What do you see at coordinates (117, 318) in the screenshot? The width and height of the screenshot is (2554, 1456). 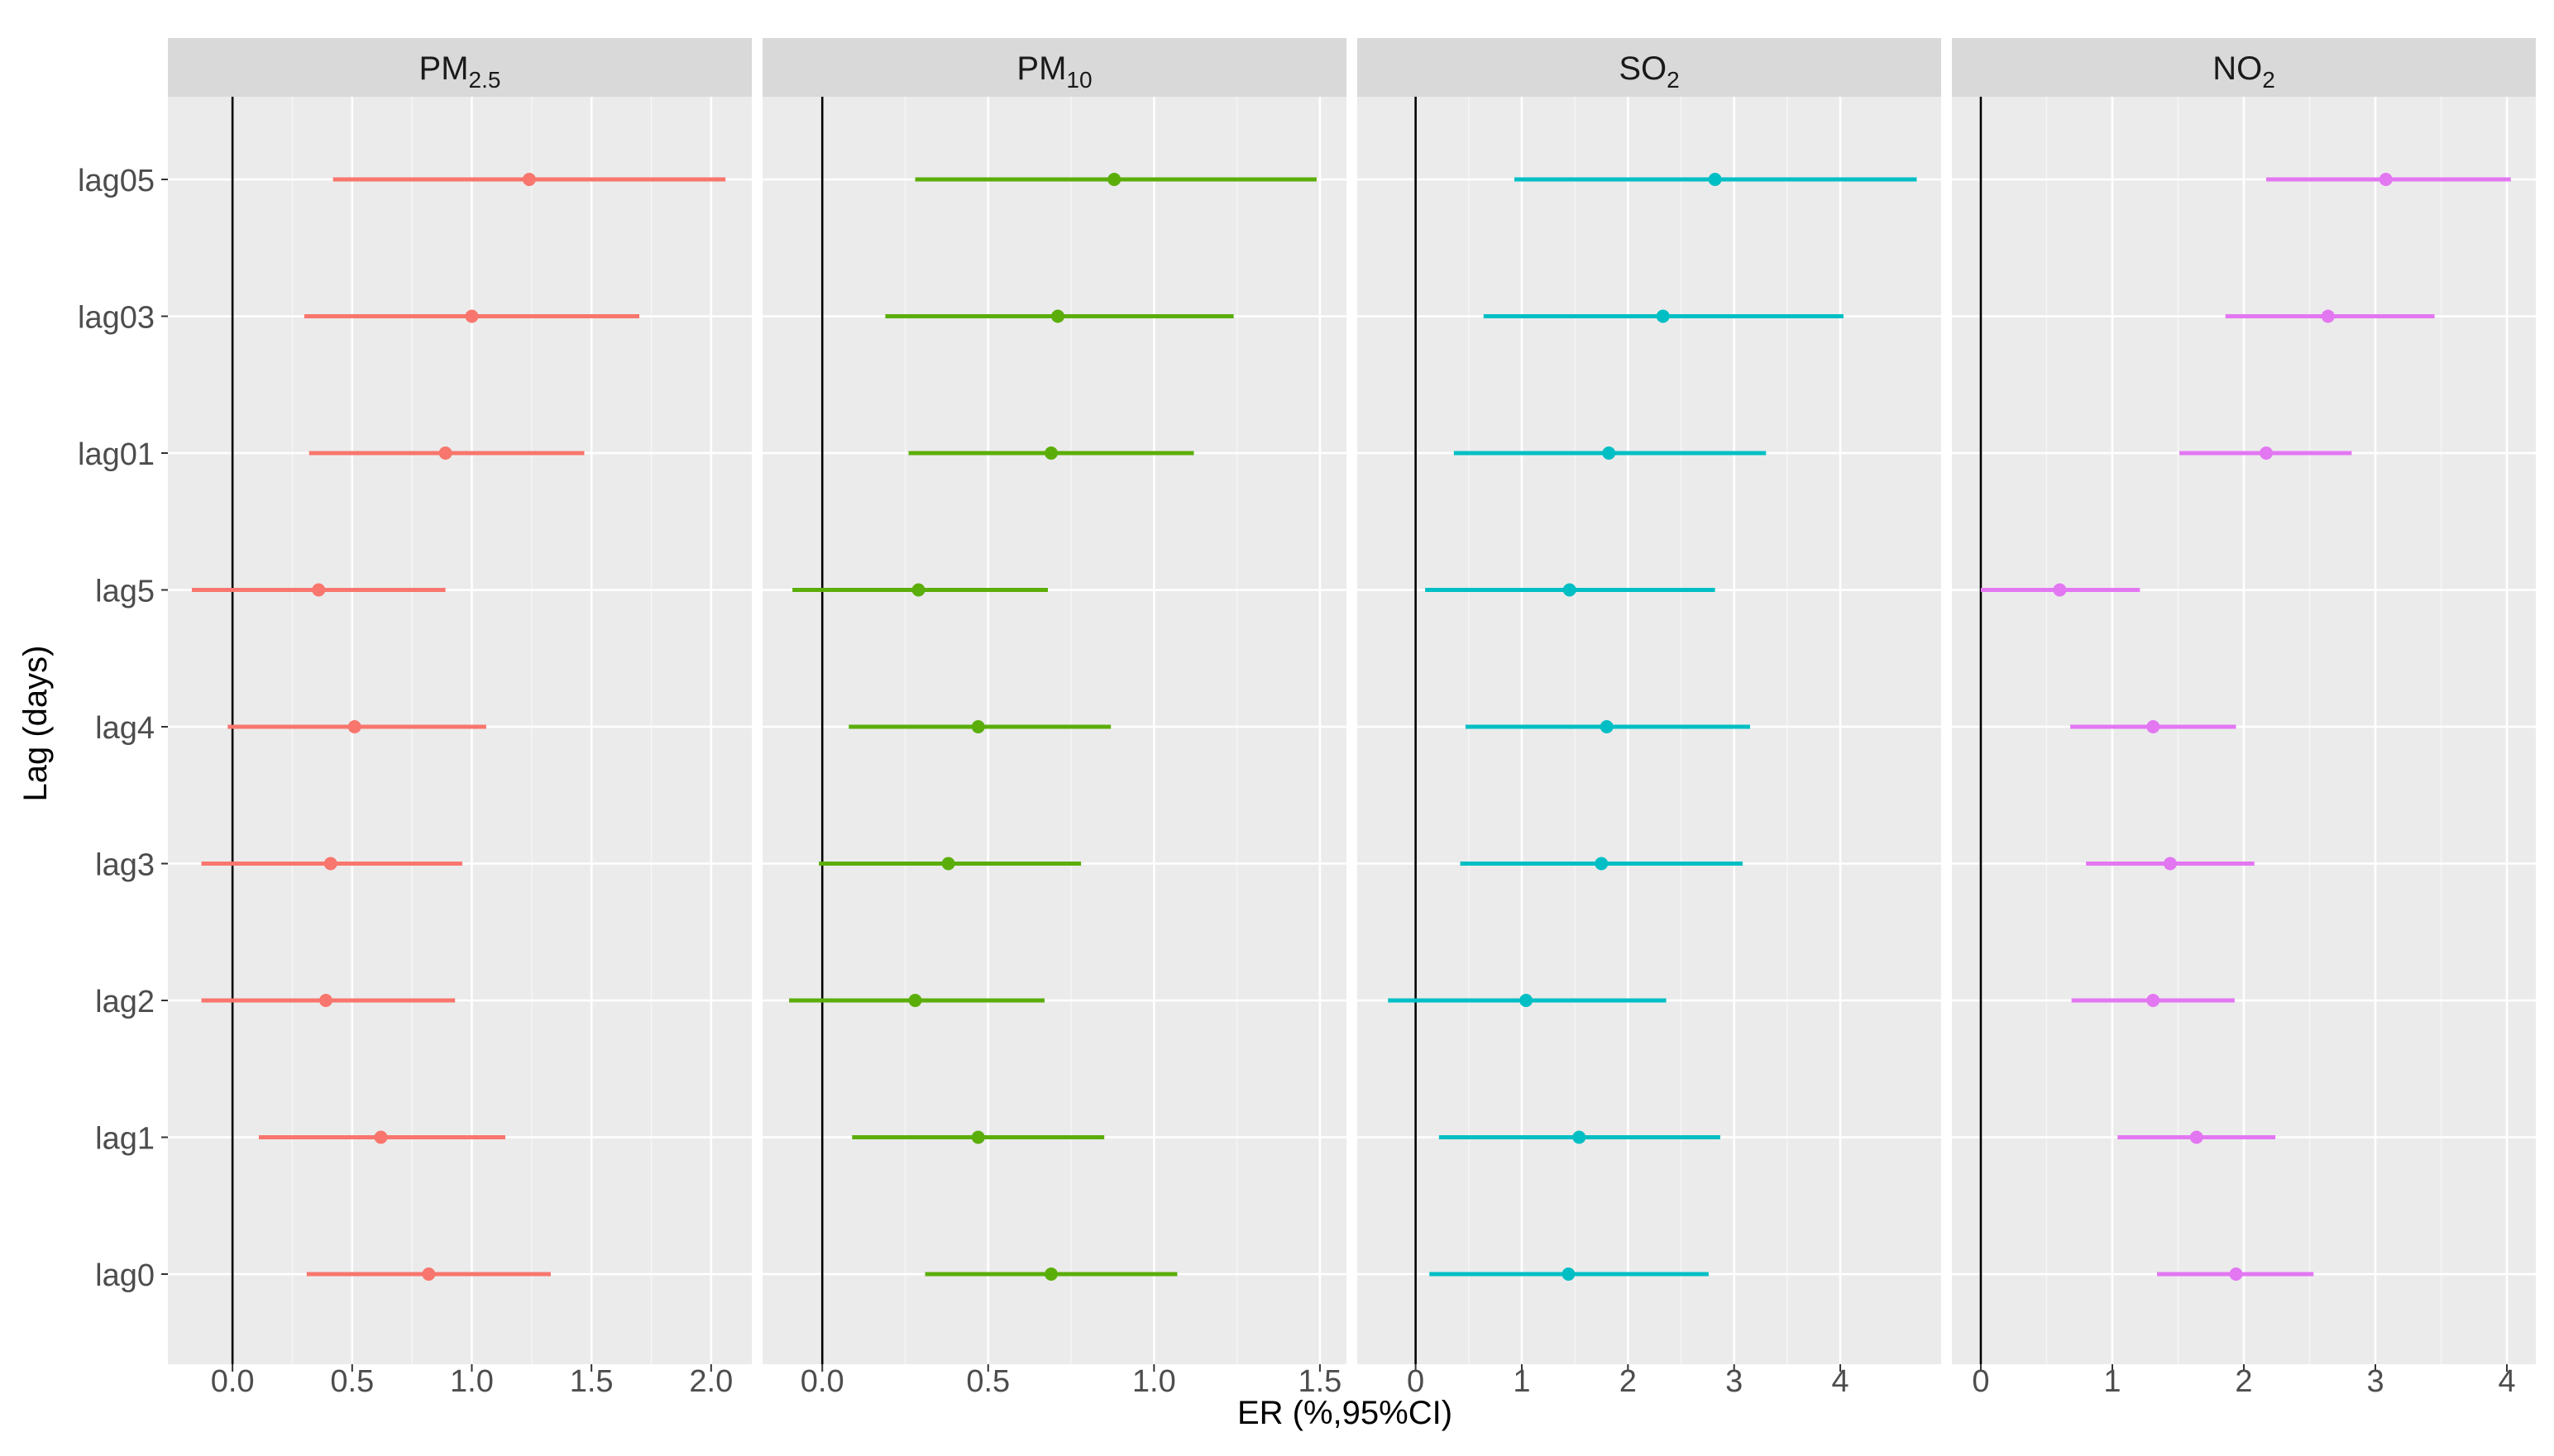 I see `y-tick-label-lag03: lag03` at bounding box center [117, 318].